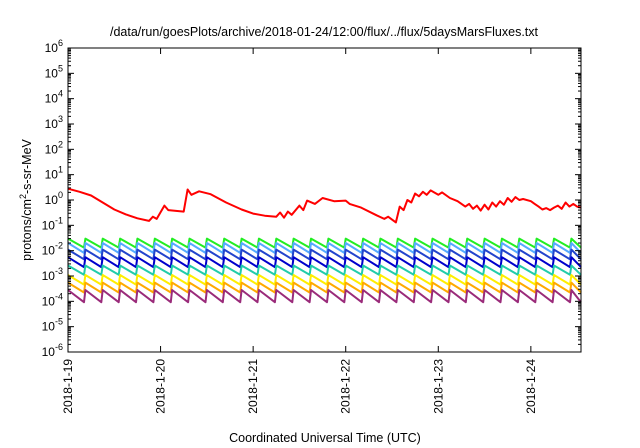  I want to click on y-axis-label-sup: 2, so click(23, 196).